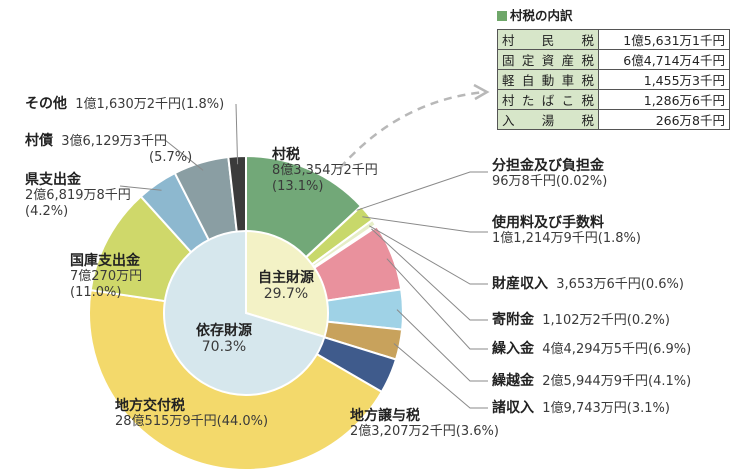 This screenshot has width=749, height=474. Describe the element at coordinates (550, 173) in the screenshot. I see `label-buntankin: 分担金及び負担金 96万8千円(0.02%)` at that location.